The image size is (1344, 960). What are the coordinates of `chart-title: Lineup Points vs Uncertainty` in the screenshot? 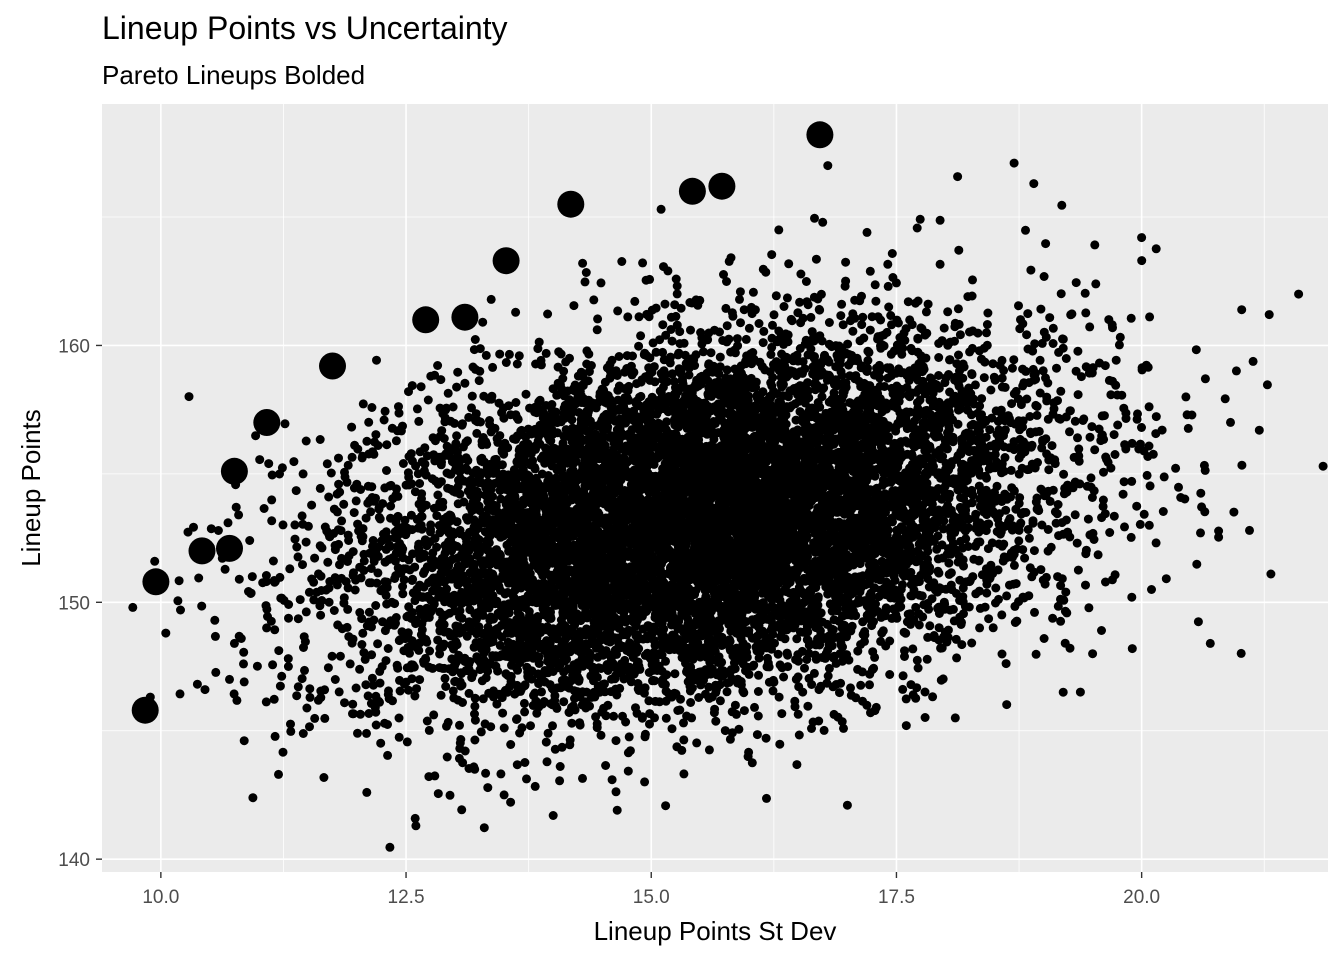 It's located at (305, 28).